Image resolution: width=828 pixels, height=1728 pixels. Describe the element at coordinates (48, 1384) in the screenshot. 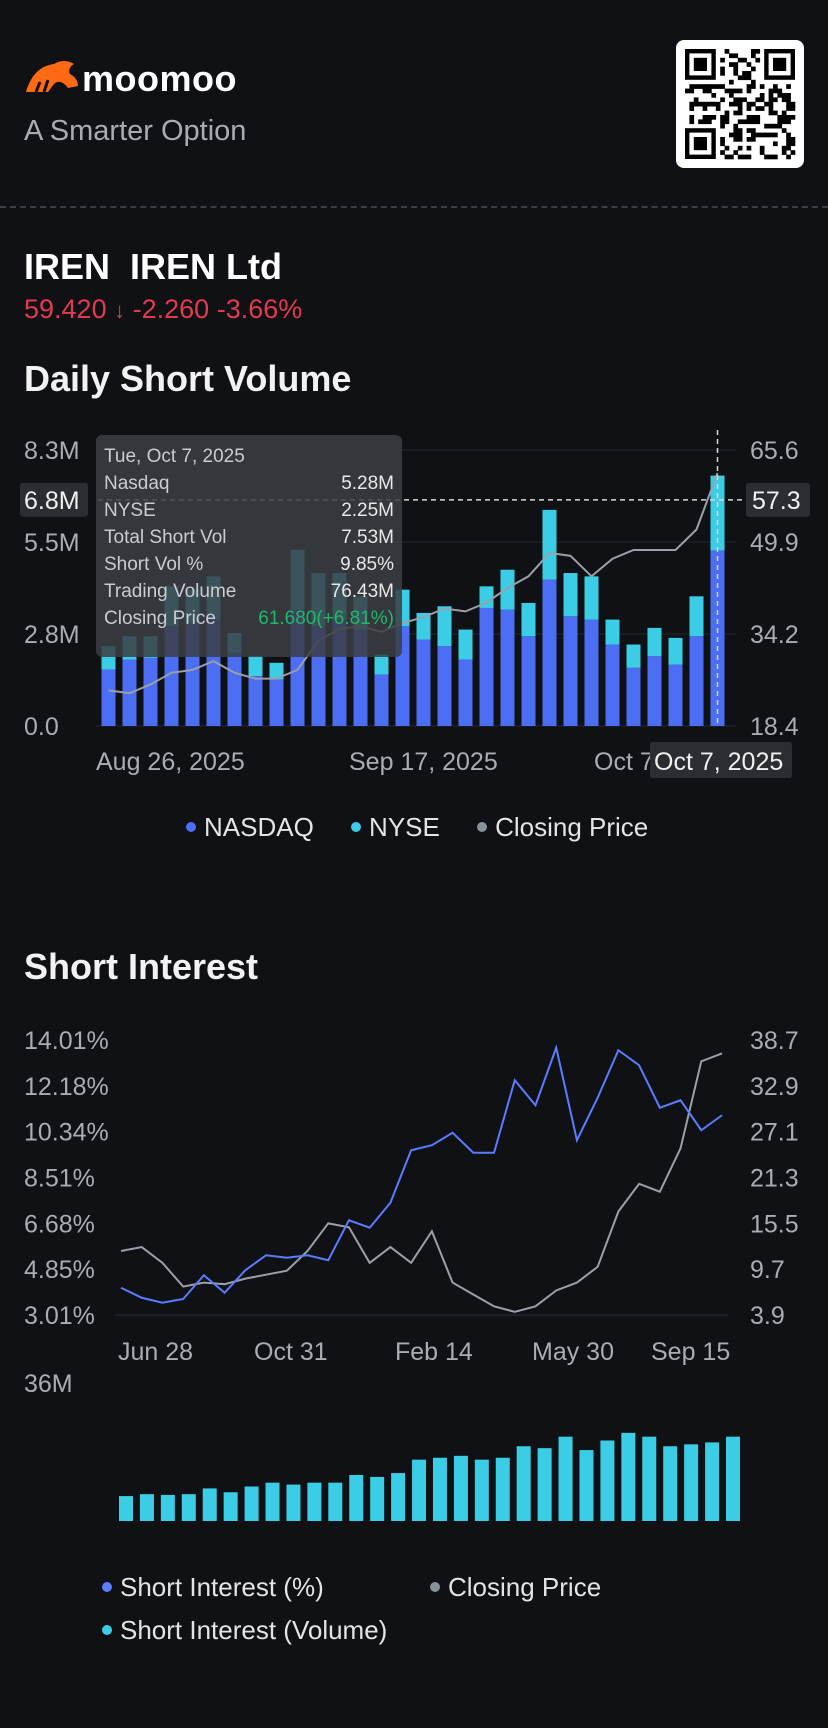

I see `si-volume-axis-label: 36M` at that location.